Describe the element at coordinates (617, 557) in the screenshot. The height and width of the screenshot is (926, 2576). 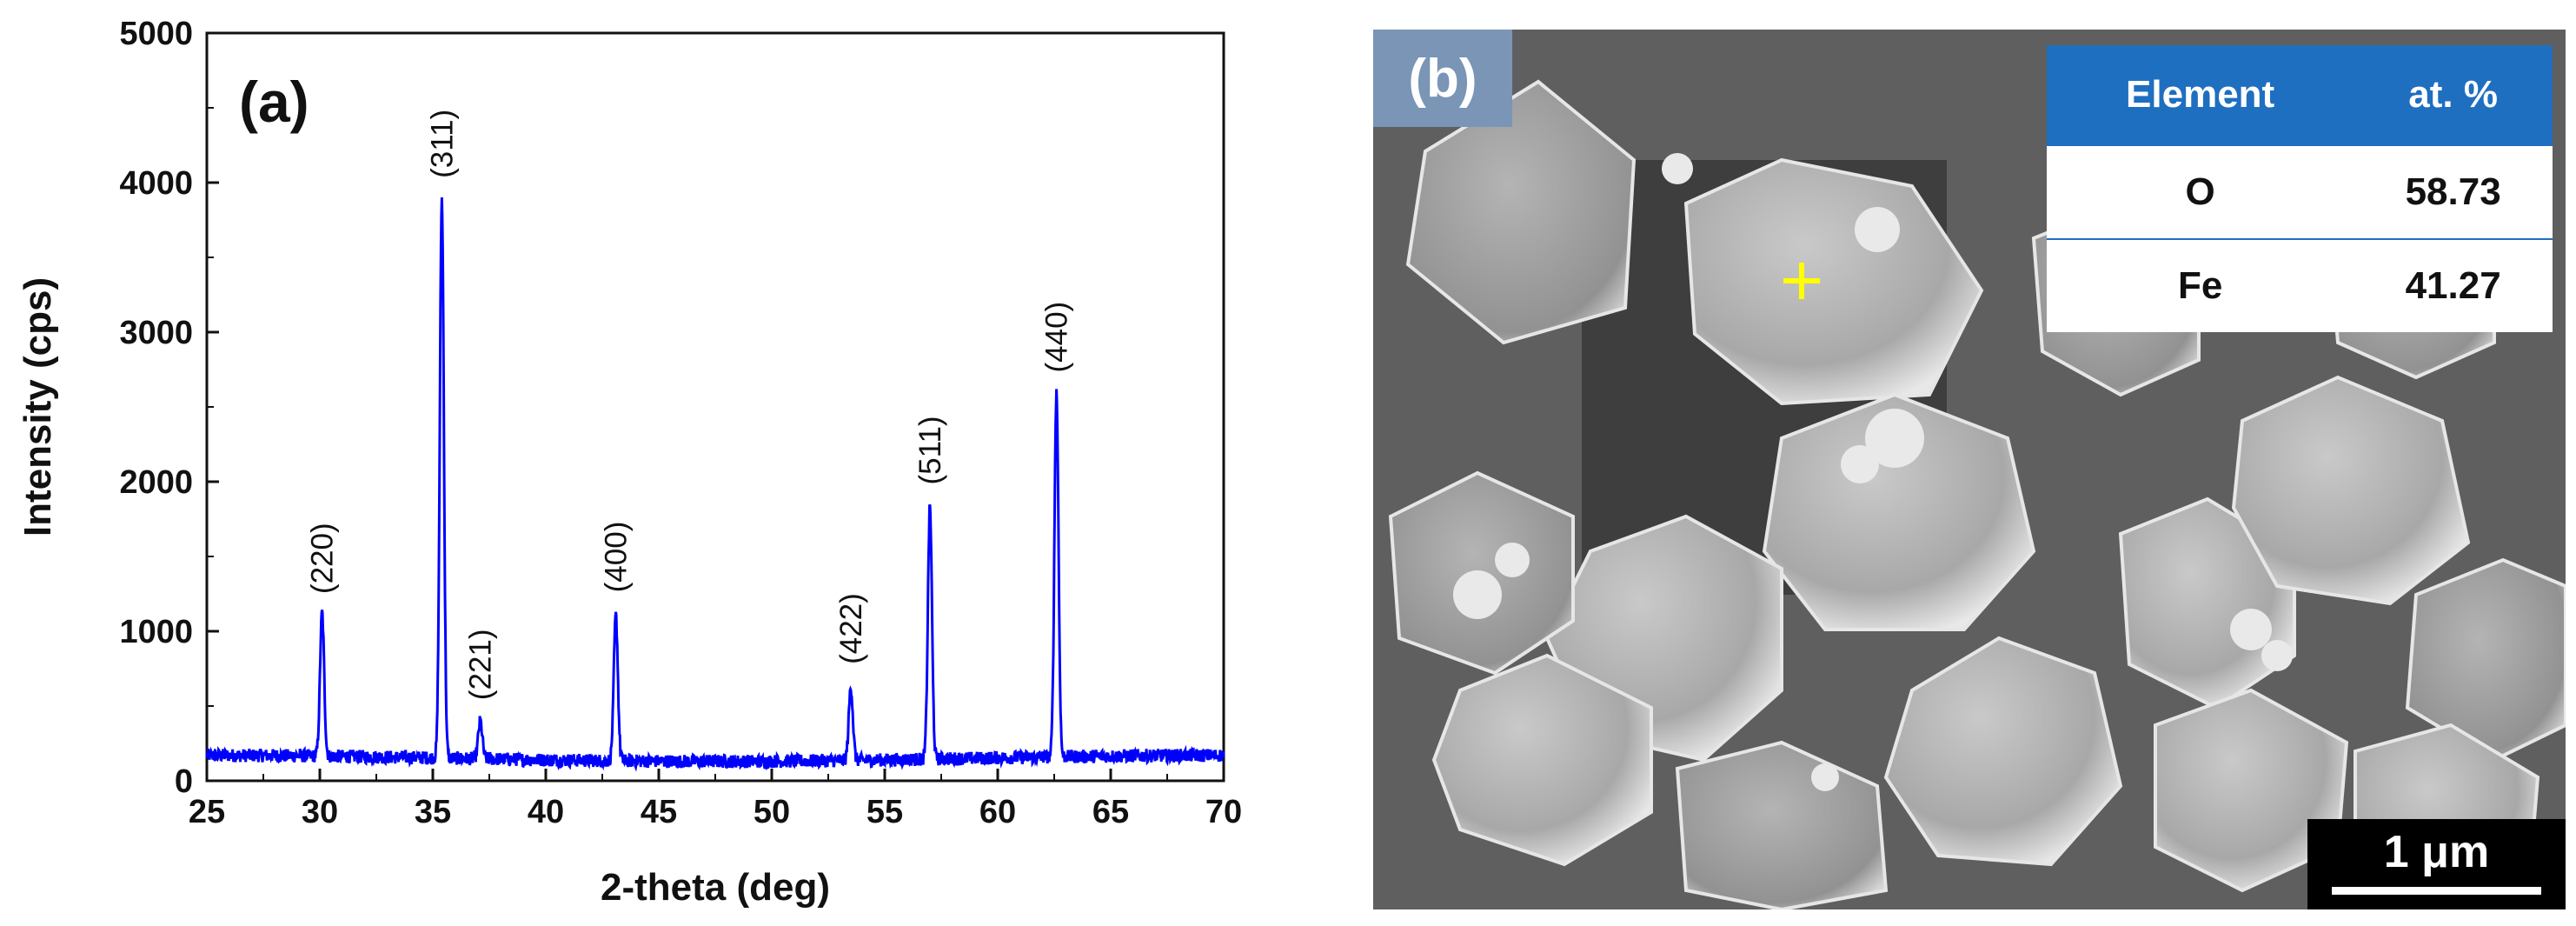
I see `peak-label: (400)` at that location.